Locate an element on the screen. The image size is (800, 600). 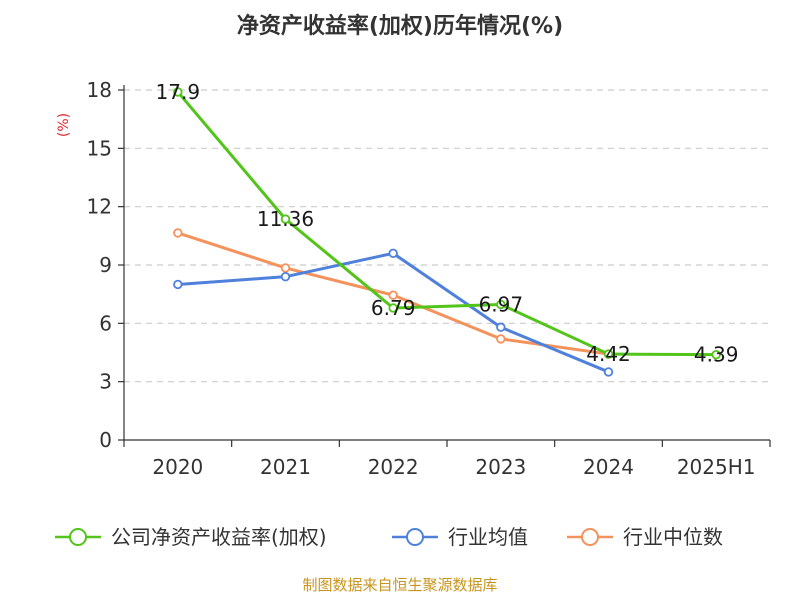
legend-item: 行业均值 is located at coordinates (460, 537).